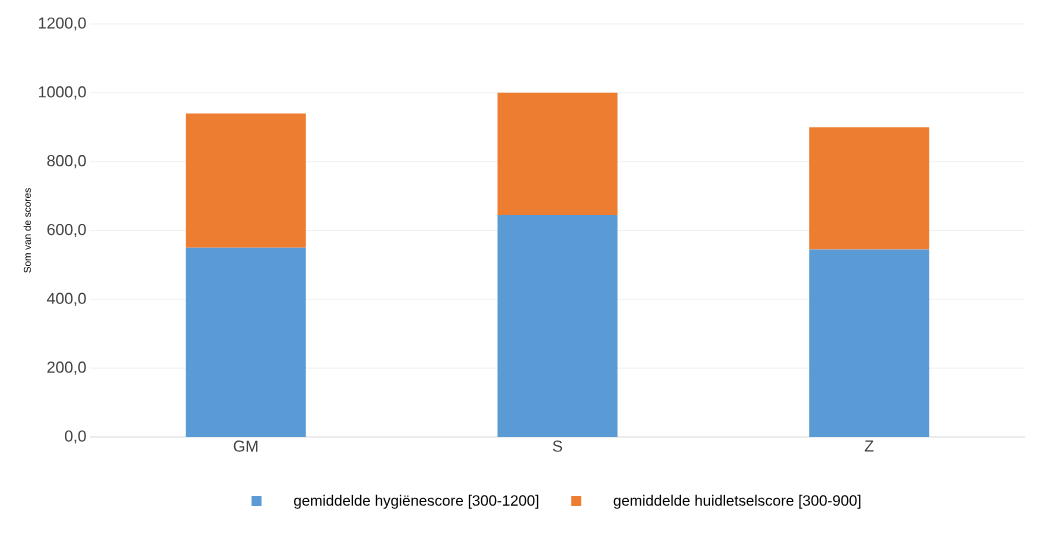 The height and width of the screenshot is (548, 1039). What do you see at coordinates (62, 24) in the screenshot?
I see `y-tick-label: 1200,0` at bounding box center [62, 24].